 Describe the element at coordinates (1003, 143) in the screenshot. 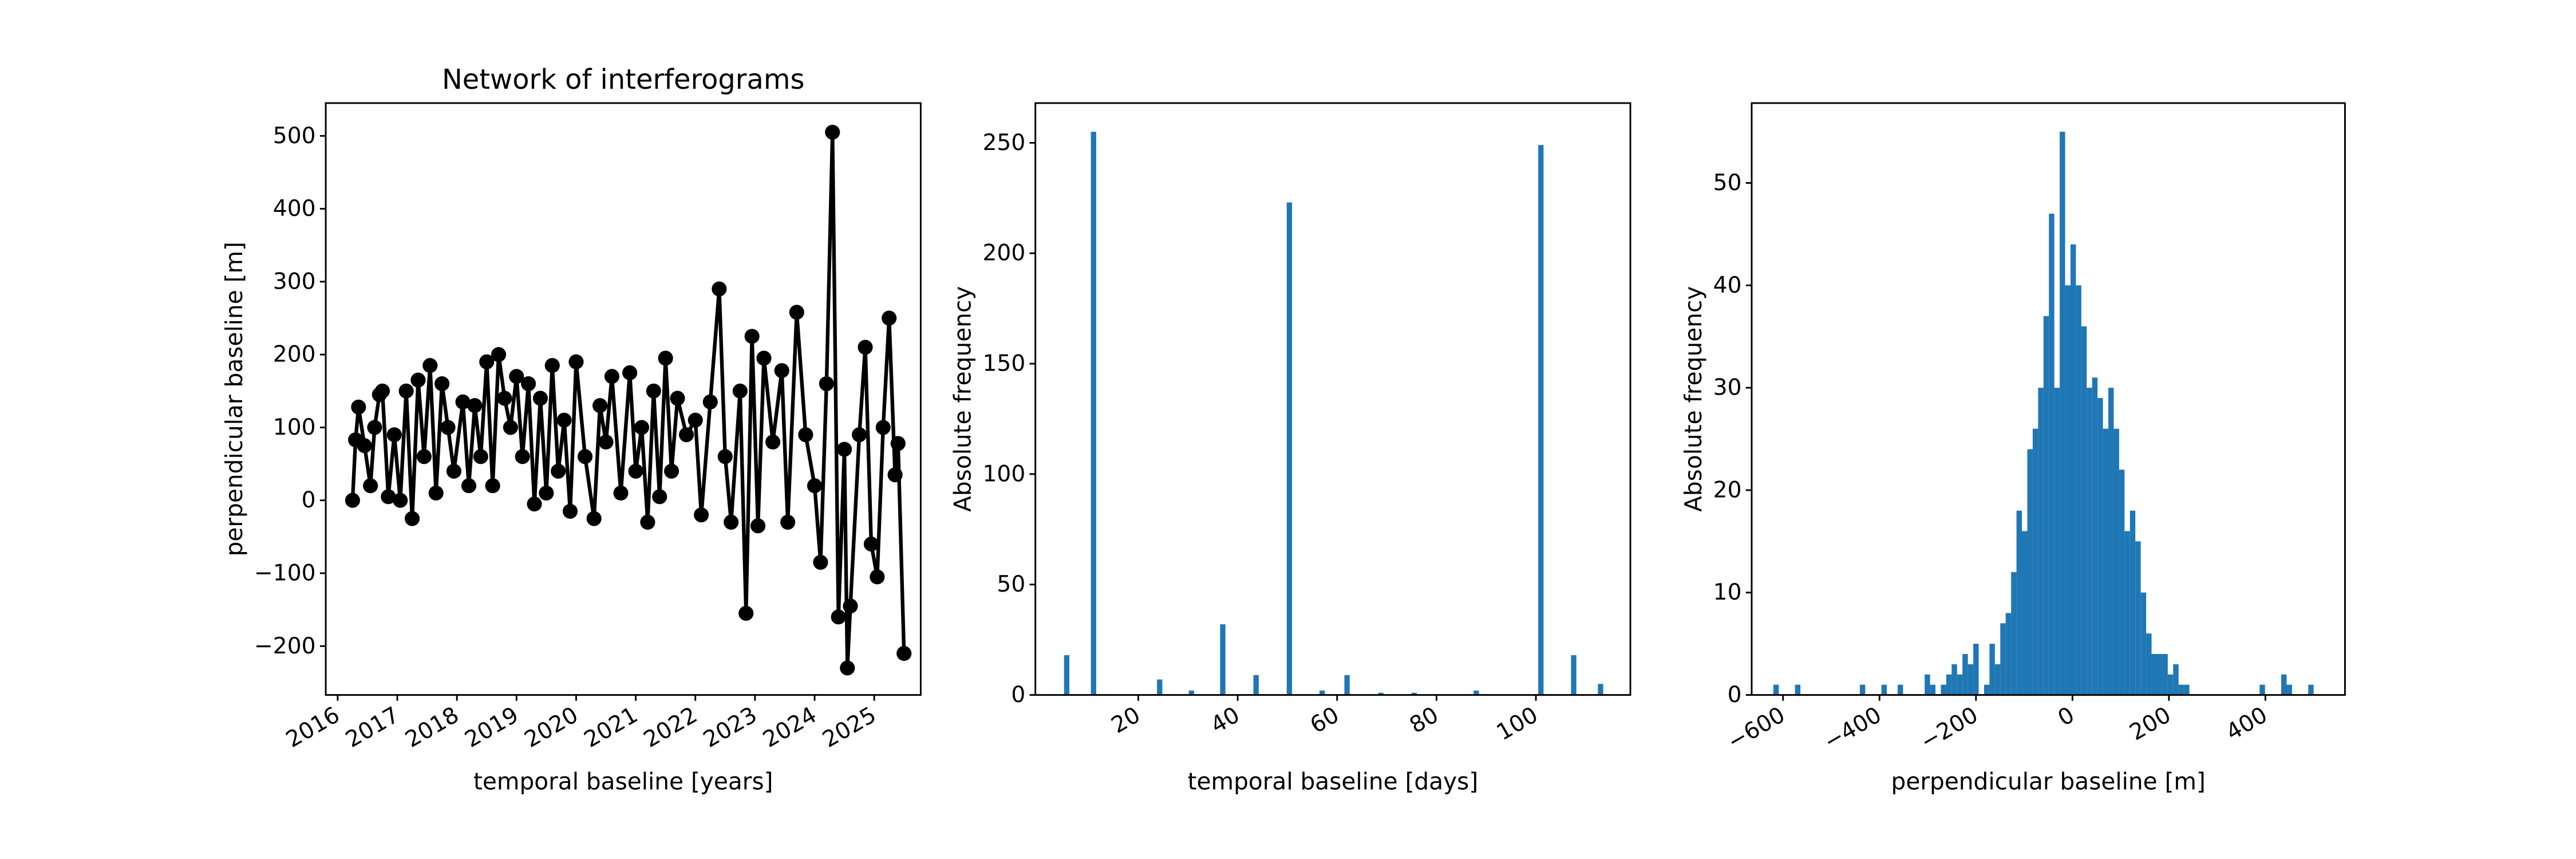

I see `y-tick-label: 250` at that location.